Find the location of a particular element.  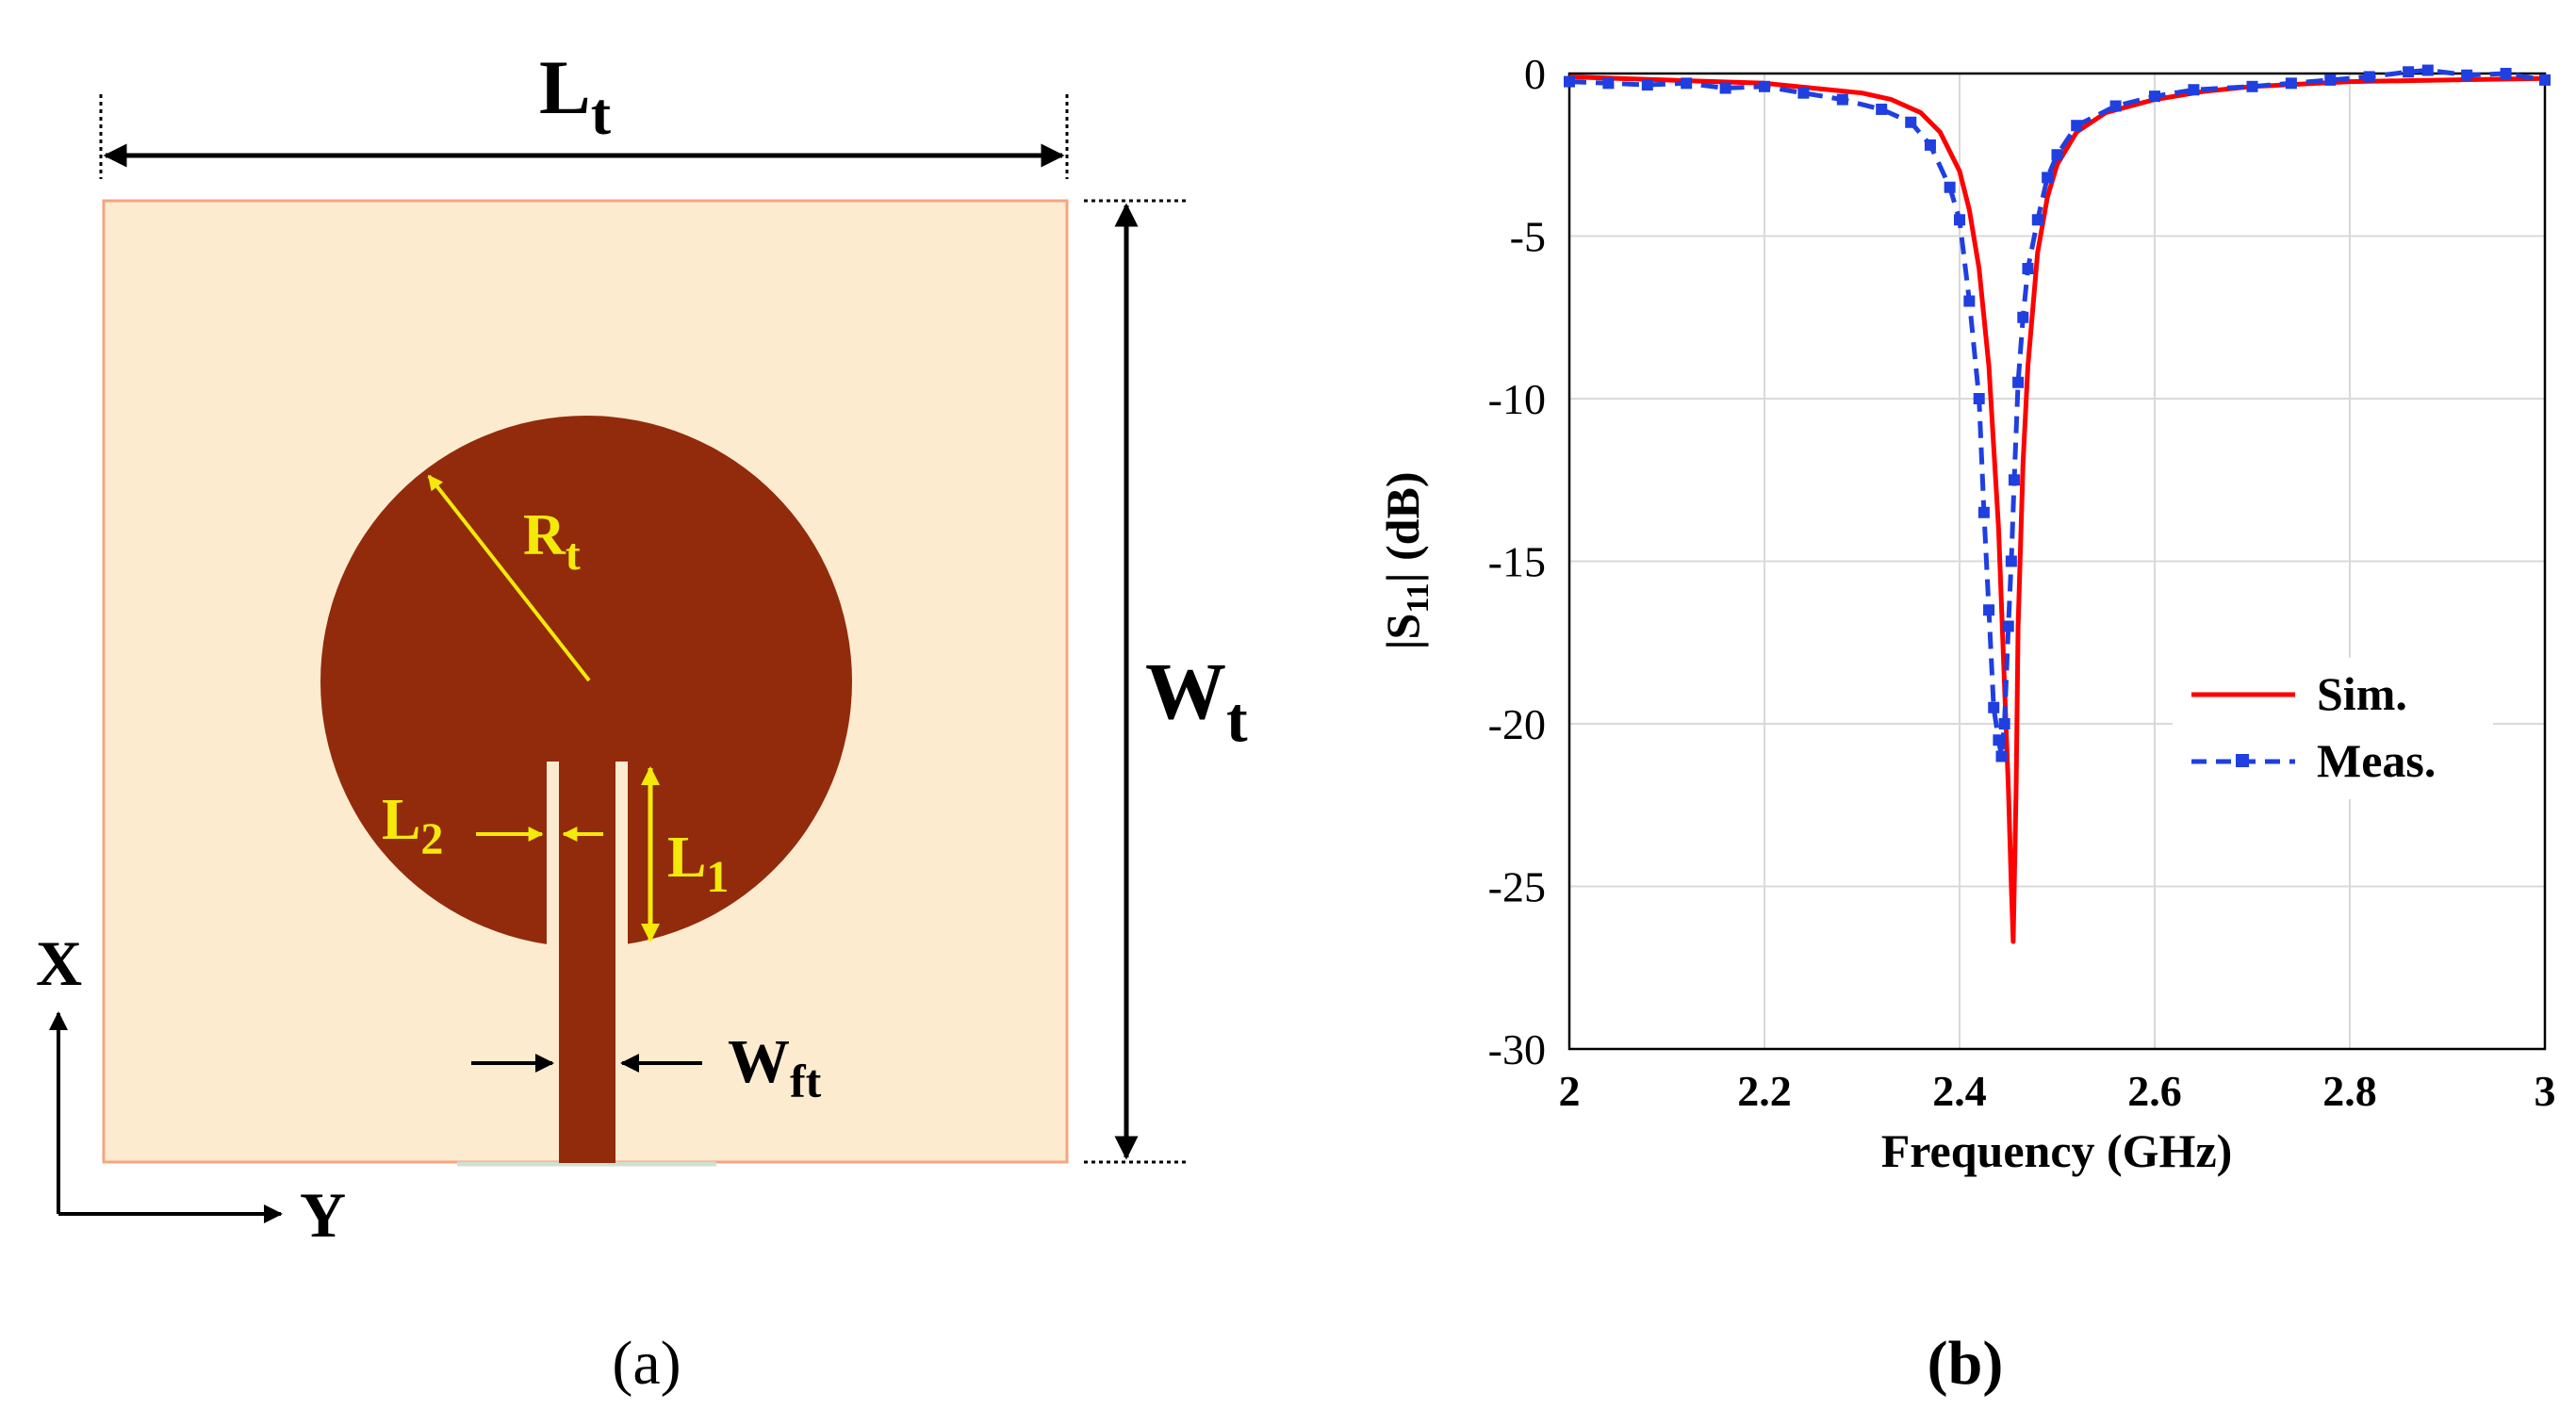

l1-label: L1 is located at coordinates (698, 864).